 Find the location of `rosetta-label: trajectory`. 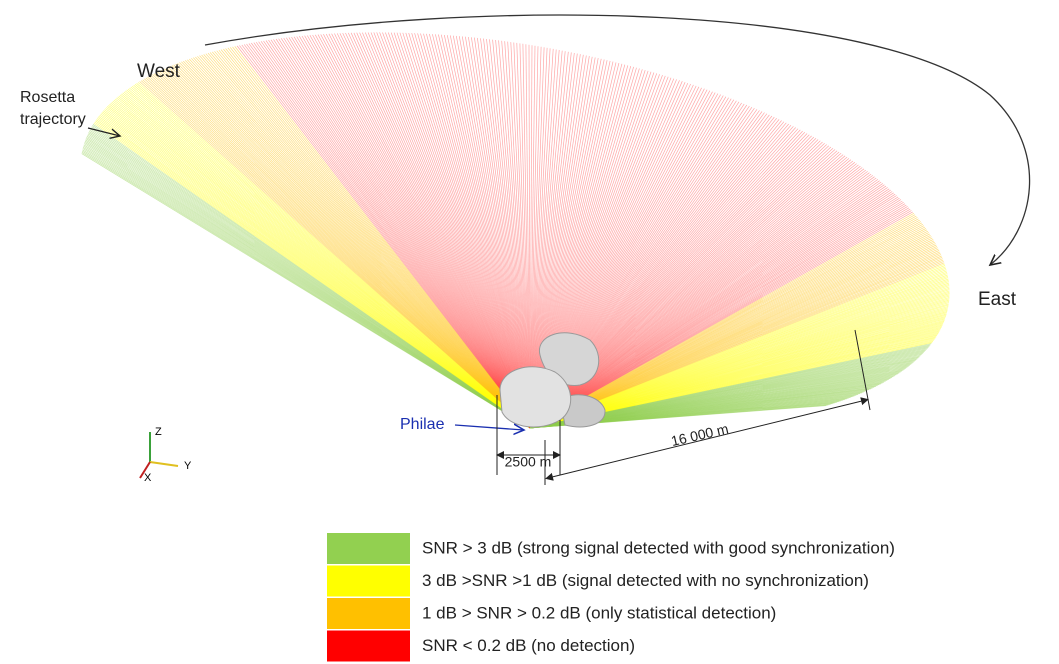

rosetta-label: trajectory is located at coordinates (53, 119).